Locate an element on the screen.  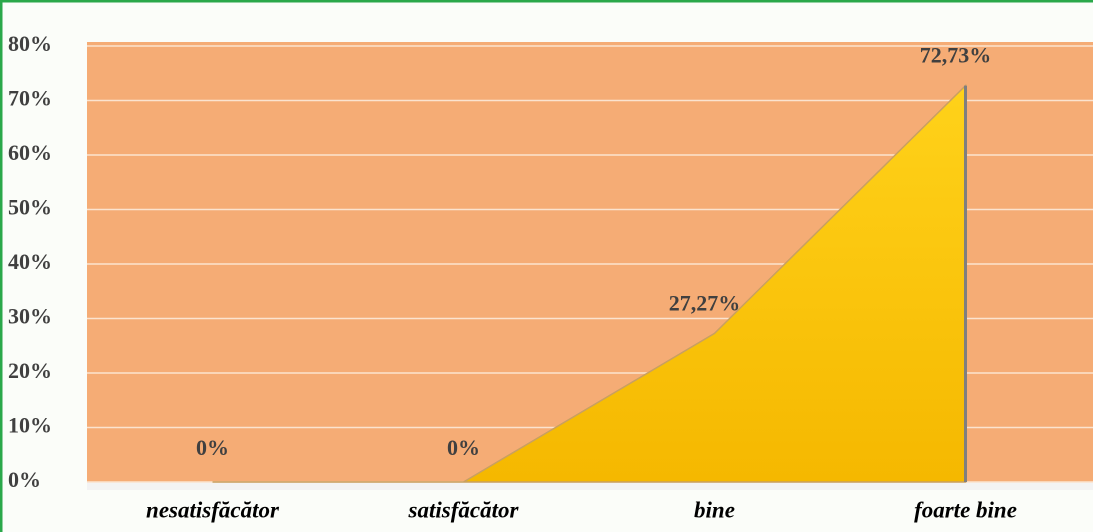
y-tick-label: 40% is located at coordinates (30, 261).